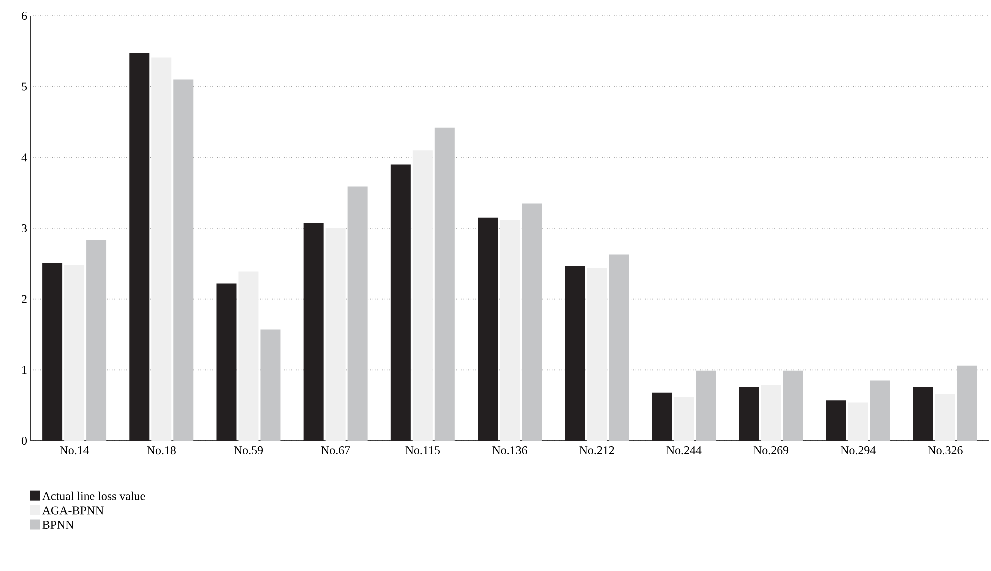 Image resolution: width=991 pixels, height=571 pixels. I want to click on legend-label: Actual line loss value, so click(94, 496).